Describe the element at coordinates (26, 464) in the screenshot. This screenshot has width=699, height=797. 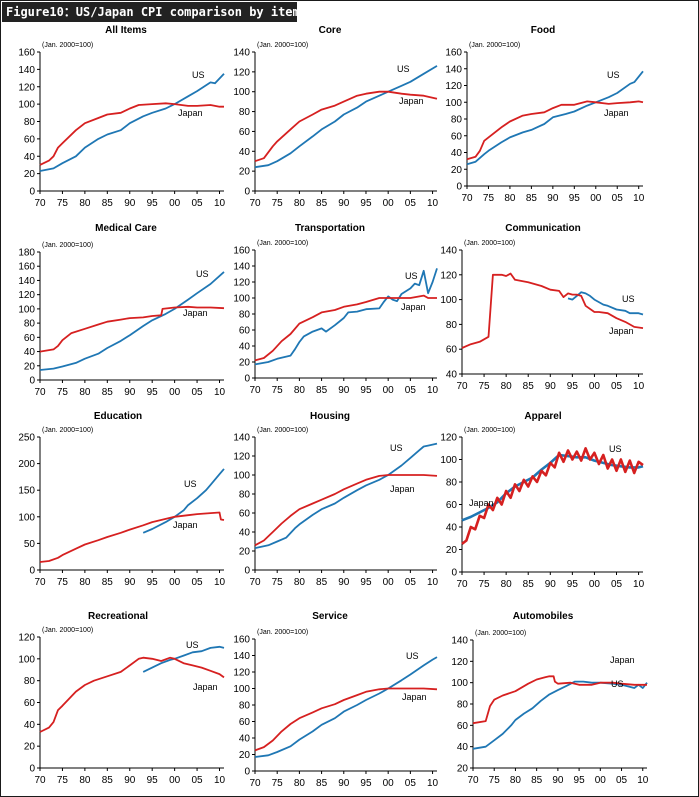
I see `y-tick-label: 200` at that location.